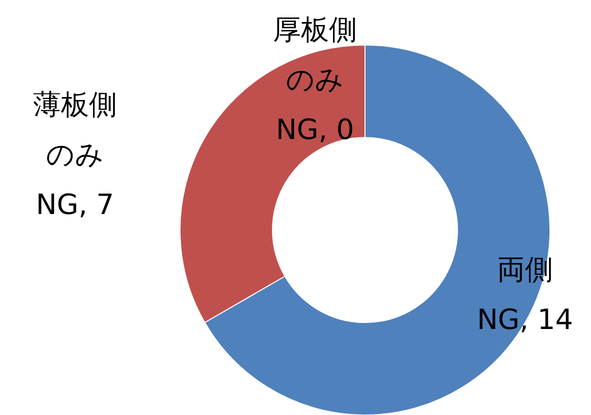  Describe the element at coordinates (75, 130) in the screenshot. I see `slice-label: 薄板側のみ` at that location.